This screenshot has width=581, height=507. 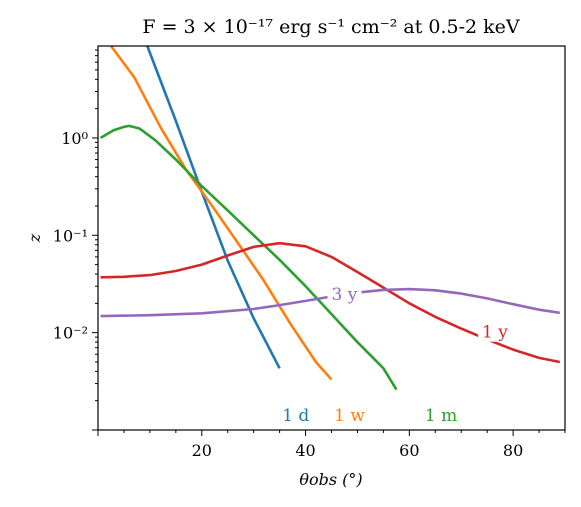 I want to click on series-label-1m: 1 m, so click(x=441, y=416).